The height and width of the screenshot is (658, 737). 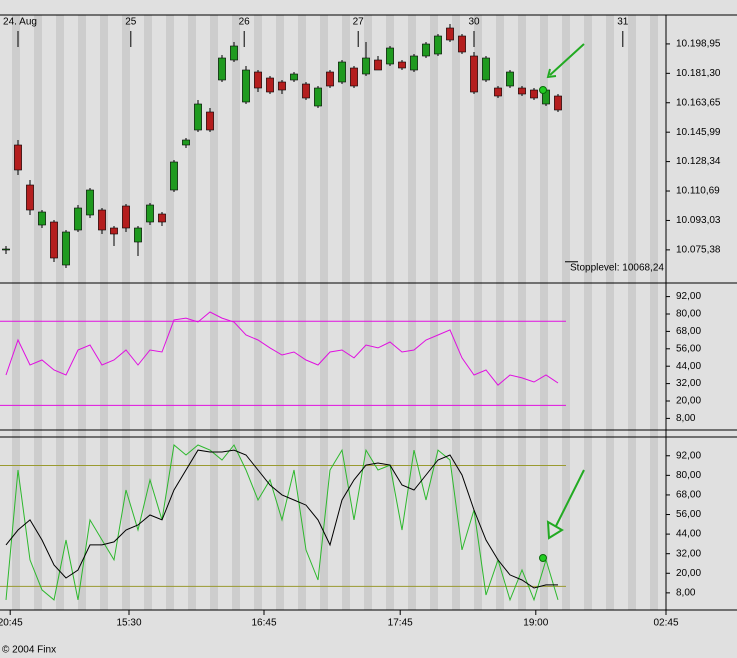 What do you see at coordinates (698, 132) in the screenshot?
I see `y-tick-label: 10.145,99` at bounding box center [698, 132].